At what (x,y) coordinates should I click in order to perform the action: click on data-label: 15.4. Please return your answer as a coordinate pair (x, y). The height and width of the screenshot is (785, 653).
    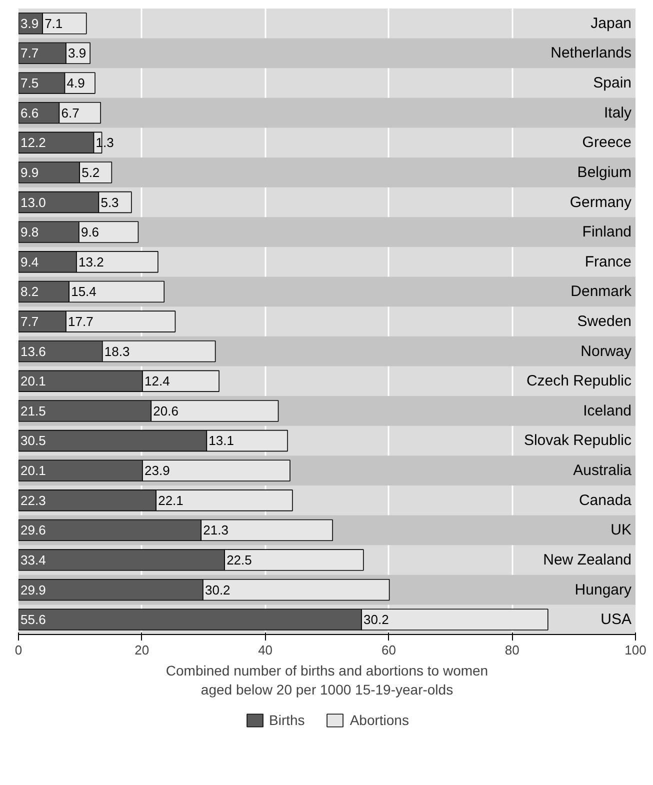
    Looking at the image, I should click on (83, 292).